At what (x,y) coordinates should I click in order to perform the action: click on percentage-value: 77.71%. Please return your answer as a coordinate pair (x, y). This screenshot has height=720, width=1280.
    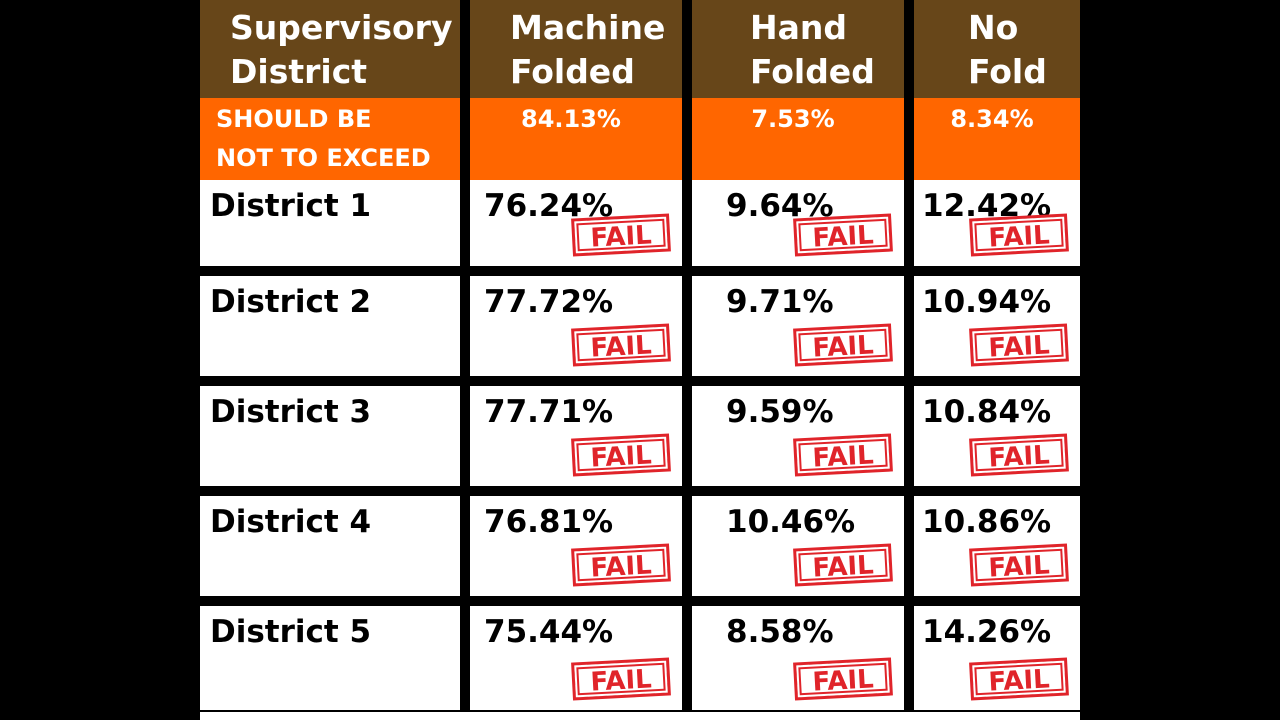
    Looking at the image, I should click on (549, 412).